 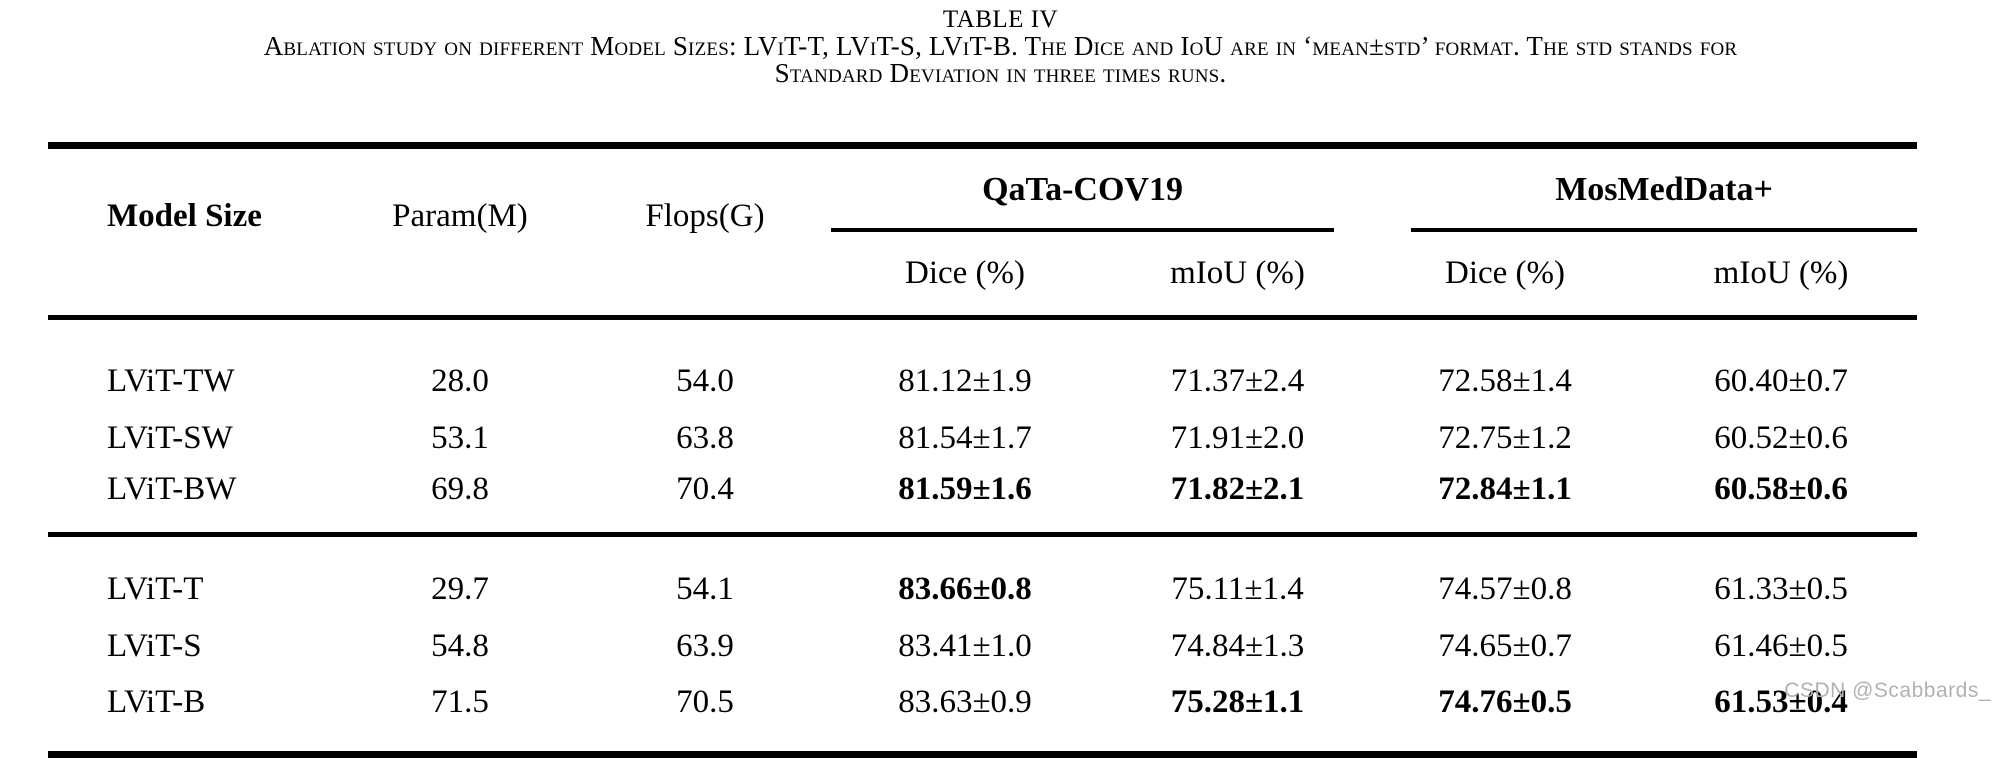 I want to click on caption-line-2: Standard Deviation in three times runs., so click(x=1000, y=73).